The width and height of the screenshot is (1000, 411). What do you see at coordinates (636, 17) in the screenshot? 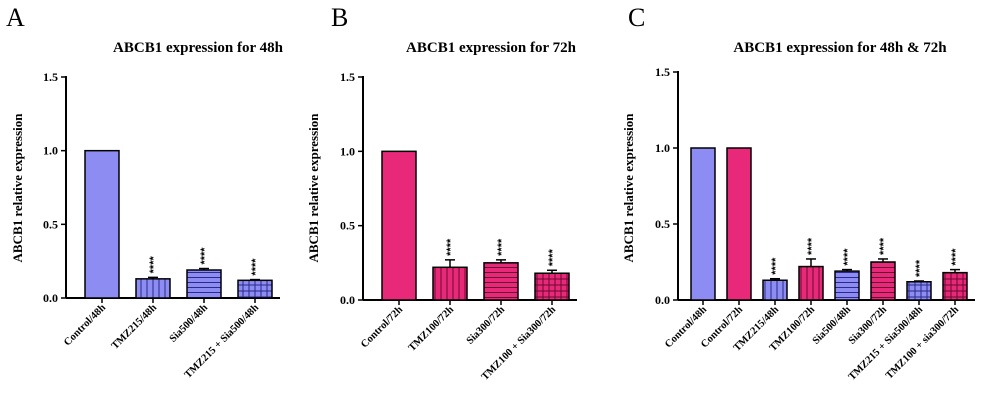
I see `panel-letter-c: C` at bounding box center [636, 17].